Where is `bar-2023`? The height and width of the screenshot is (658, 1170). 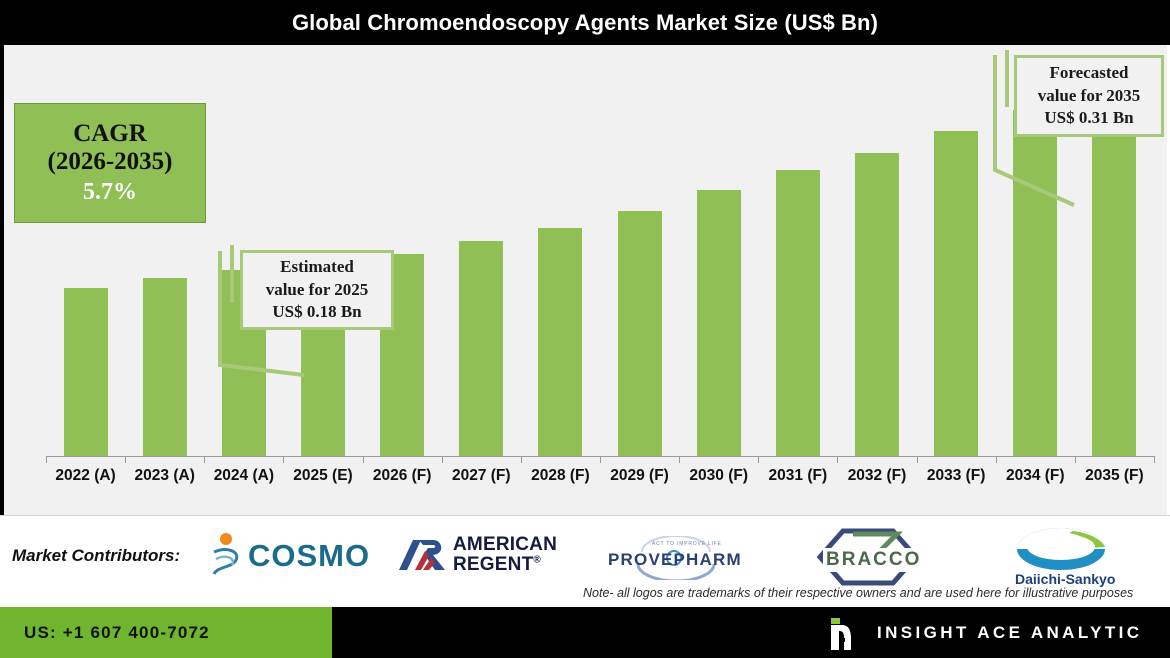 bar-2023 is located at coordinates (164, 366).